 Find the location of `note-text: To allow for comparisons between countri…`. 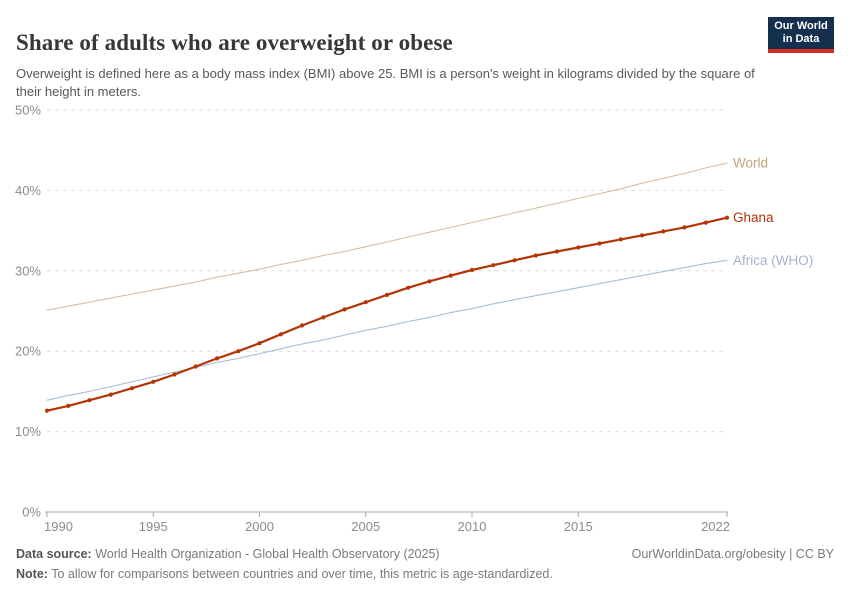

note-text: To allow for comparisons between countri… is located at coordinates (300, 574).